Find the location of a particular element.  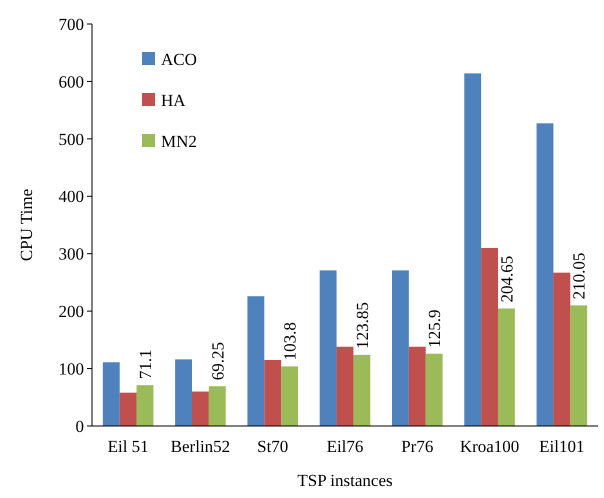

data-label: 123.85 is located at coordinates (362, 325).